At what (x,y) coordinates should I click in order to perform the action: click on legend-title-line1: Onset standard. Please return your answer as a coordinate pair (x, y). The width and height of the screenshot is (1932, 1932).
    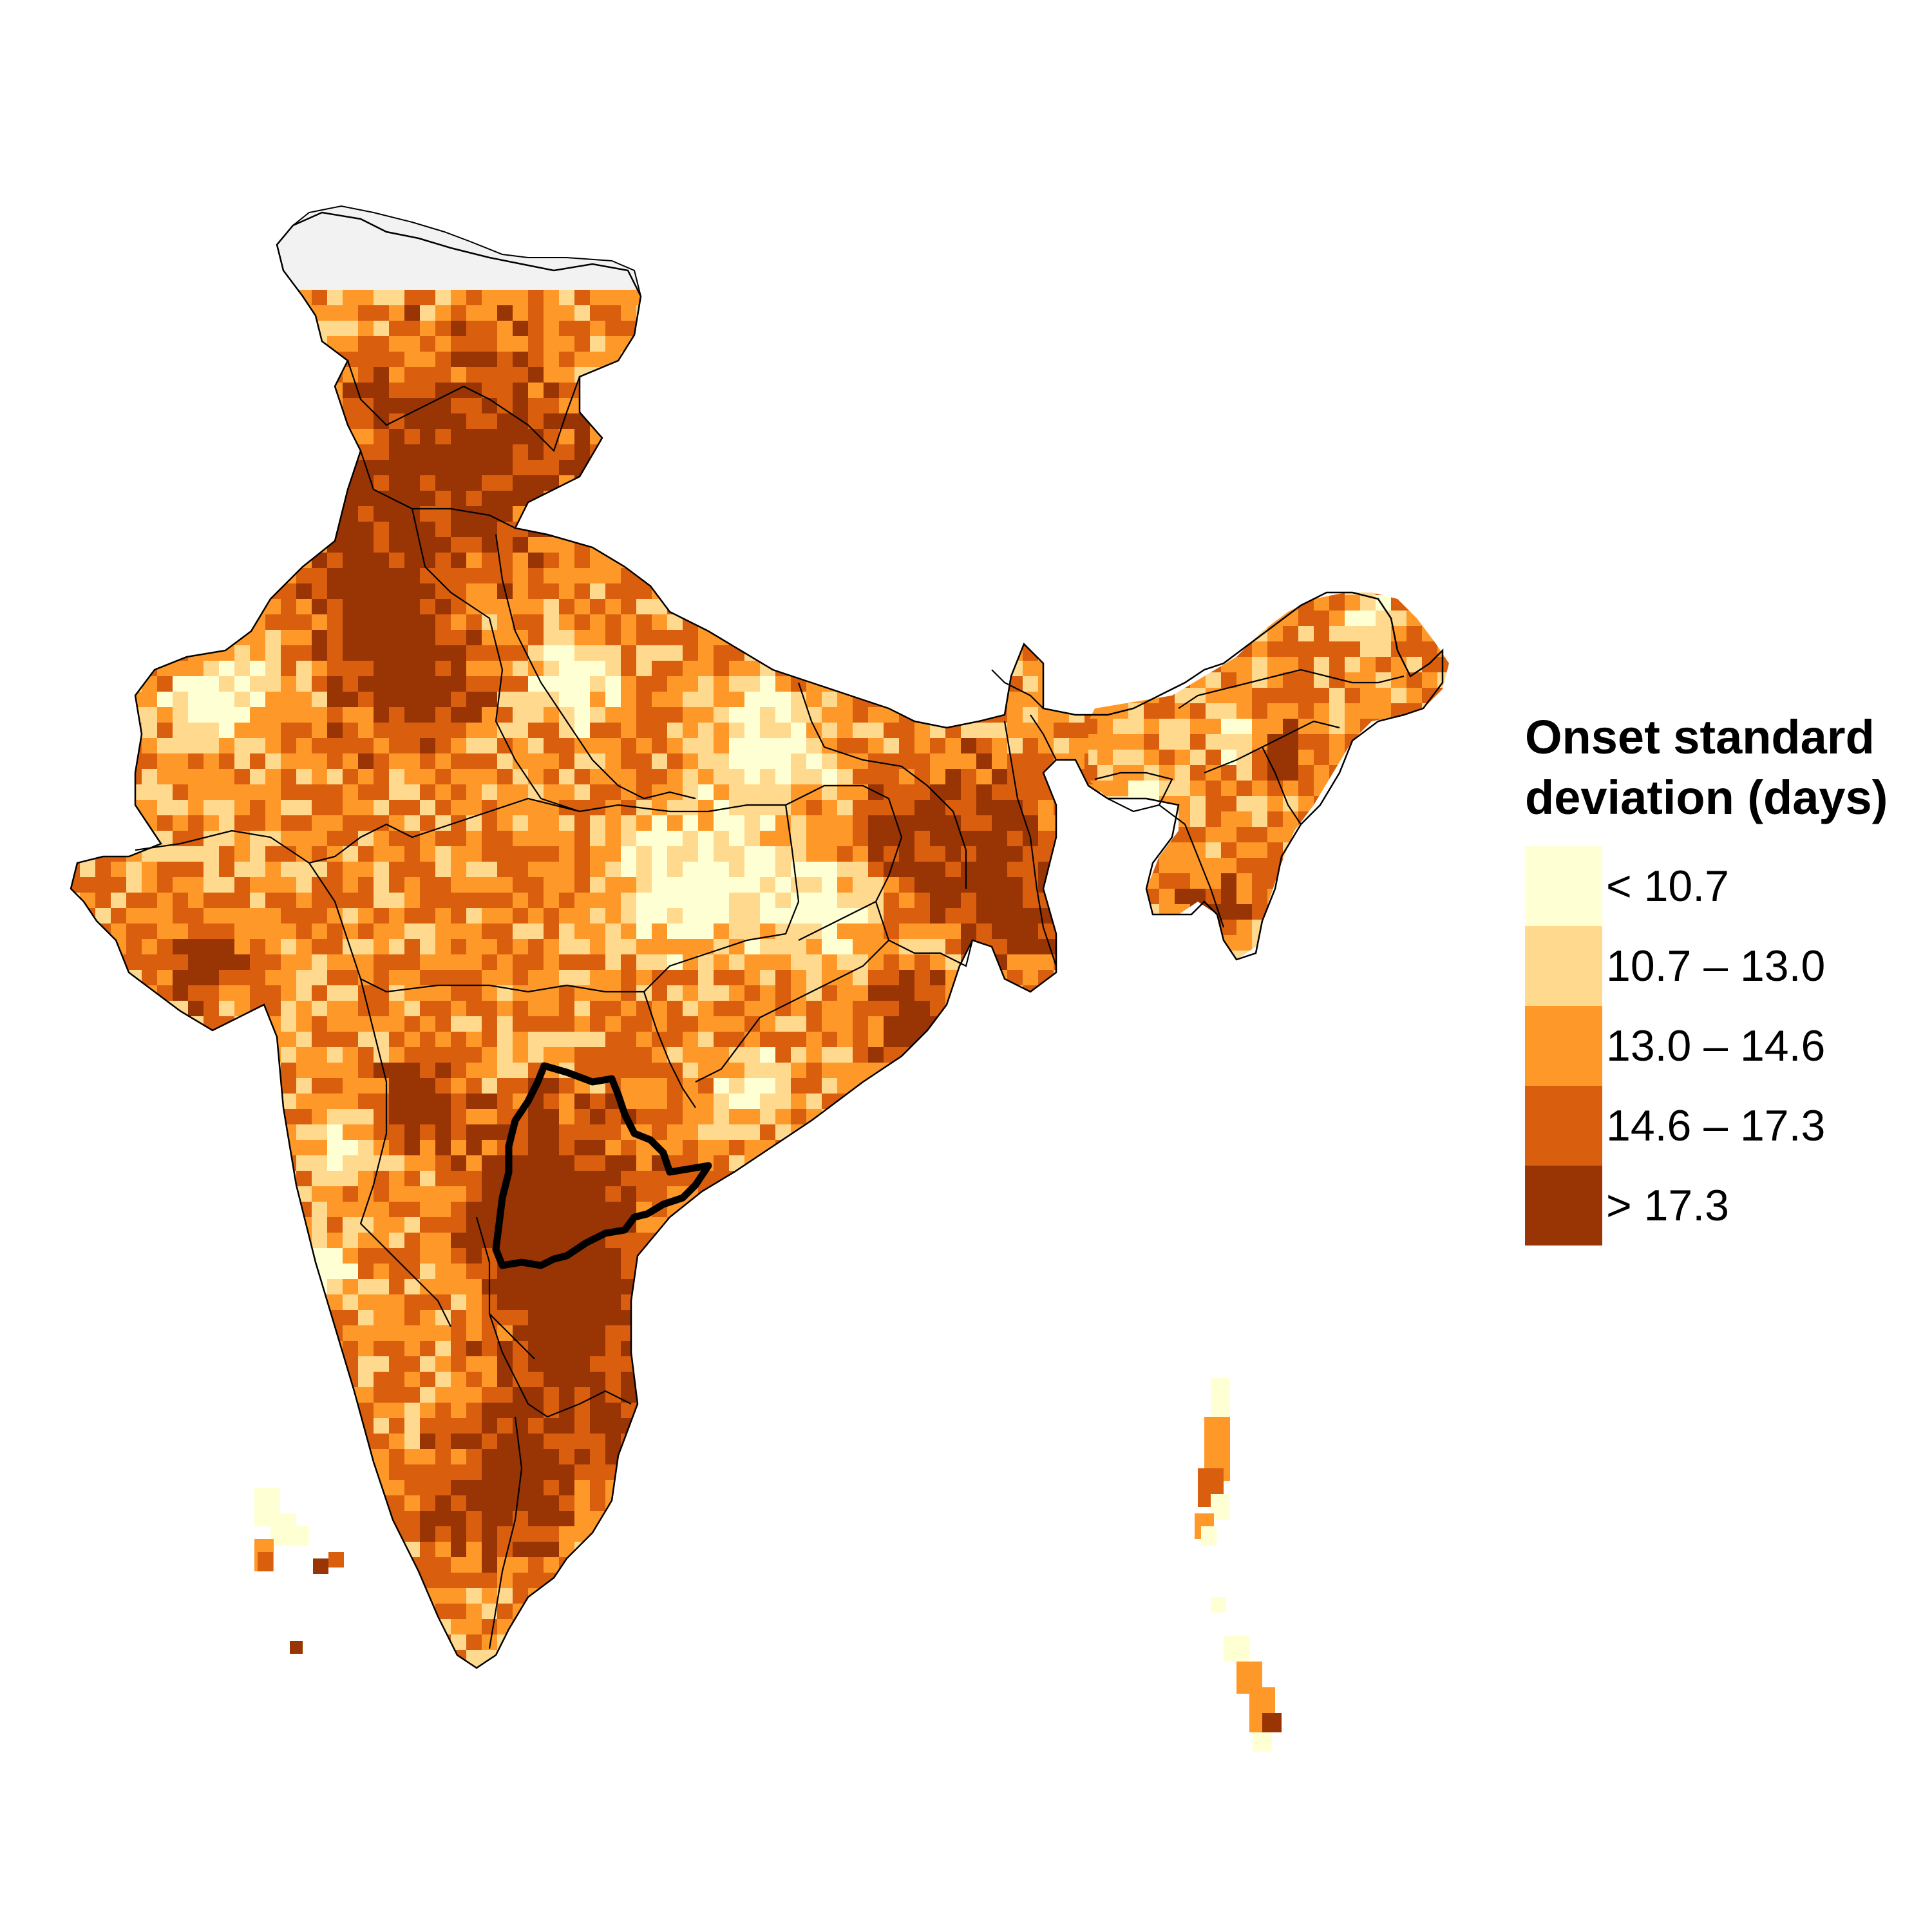
    Looking at the image, I should click on (1700, 737).